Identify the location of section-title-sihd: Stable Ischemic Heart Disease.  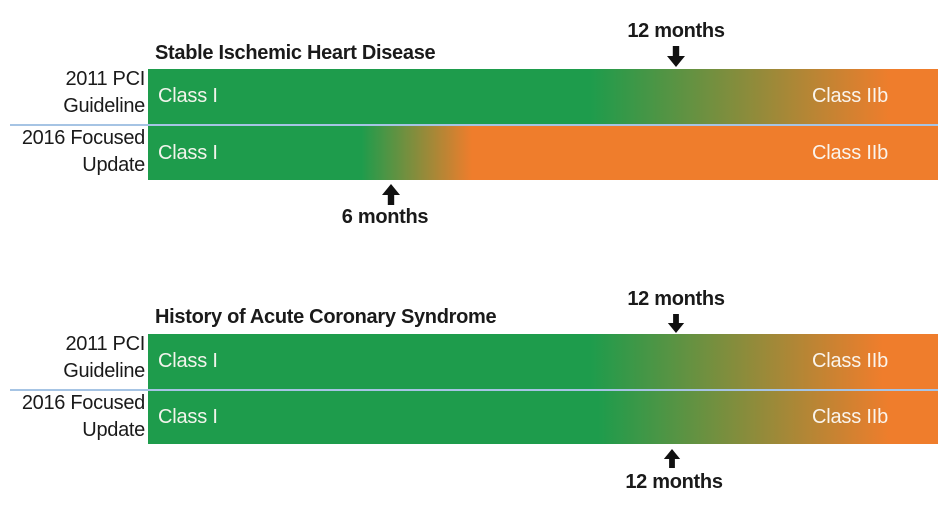
(295, 53).